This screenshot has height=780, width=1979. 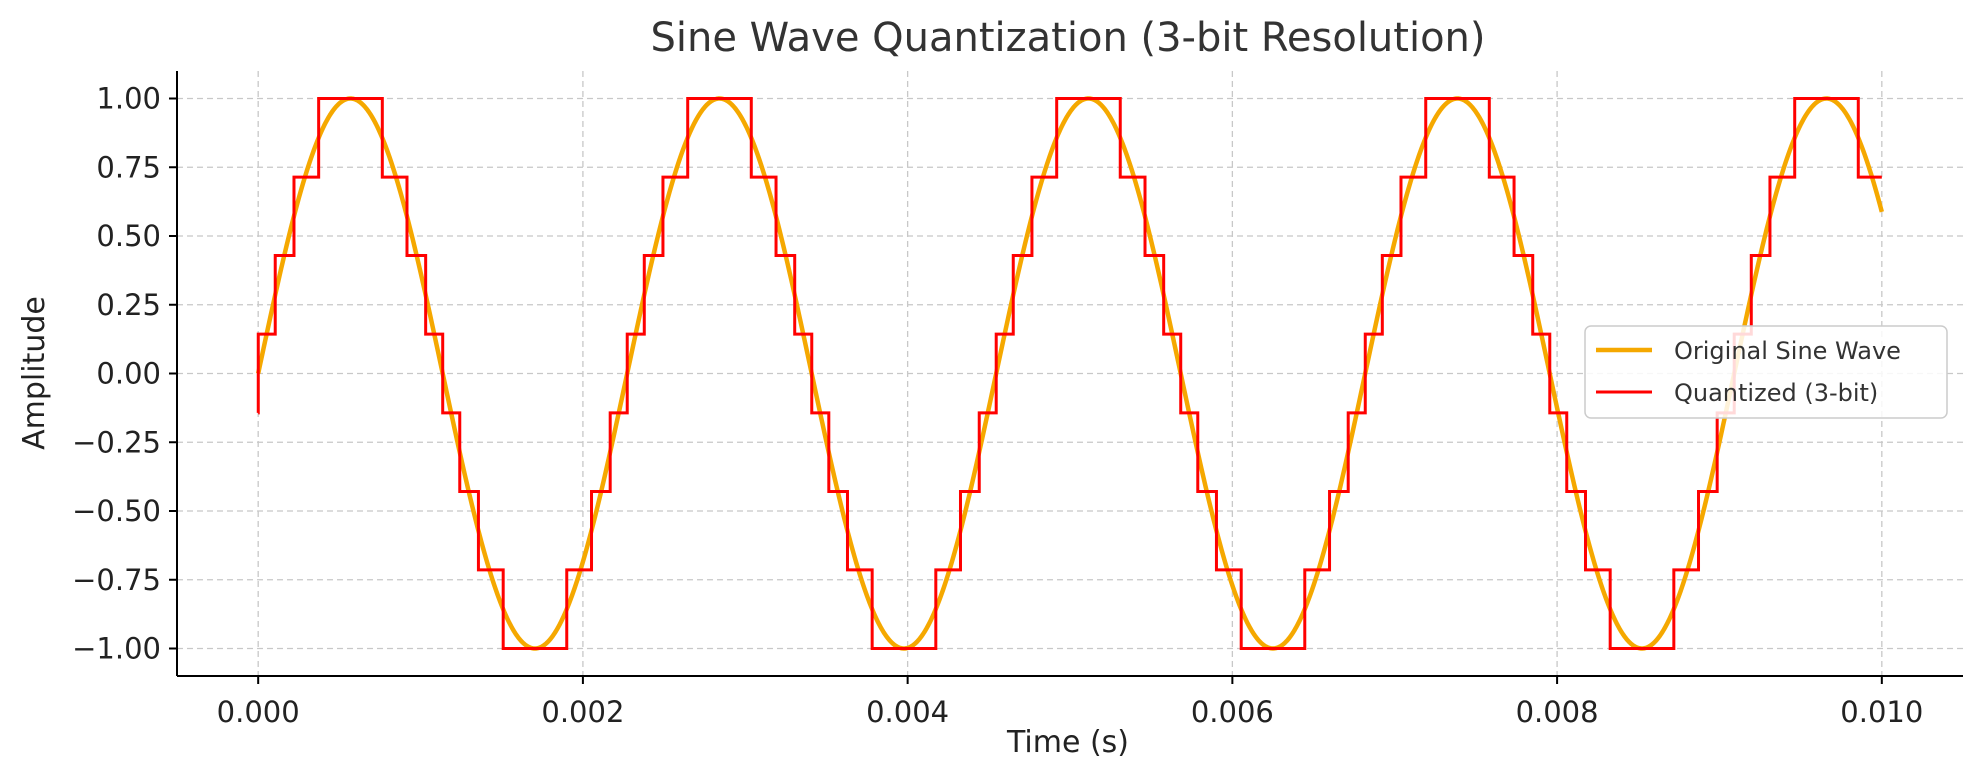 I want to click on x-tick-label: 0.006, so click(x=1232, y=712).